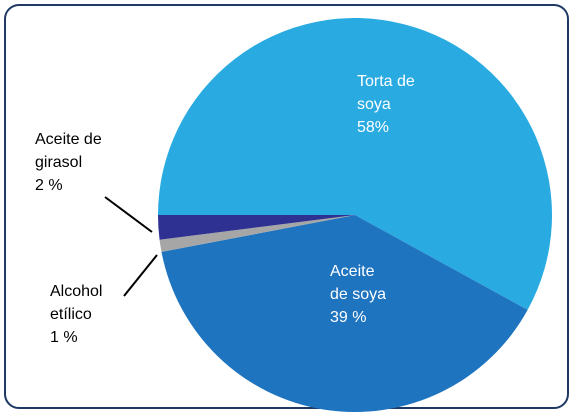 Image resolution: width=573 pixels, height=414 pixels. I want to click on category-label: Aceite de soya, so click(358, 283).